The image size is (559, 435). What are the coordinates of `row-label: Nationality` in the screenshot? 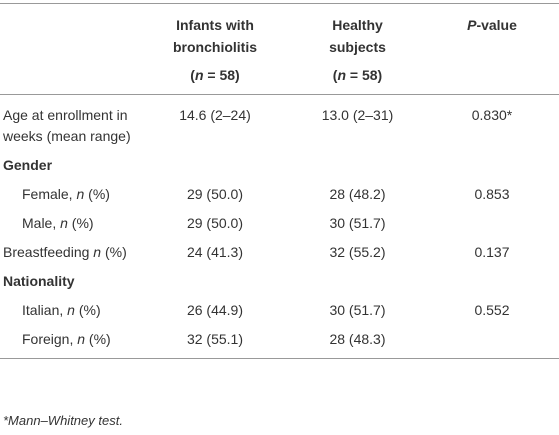 It's located at (70, 281).